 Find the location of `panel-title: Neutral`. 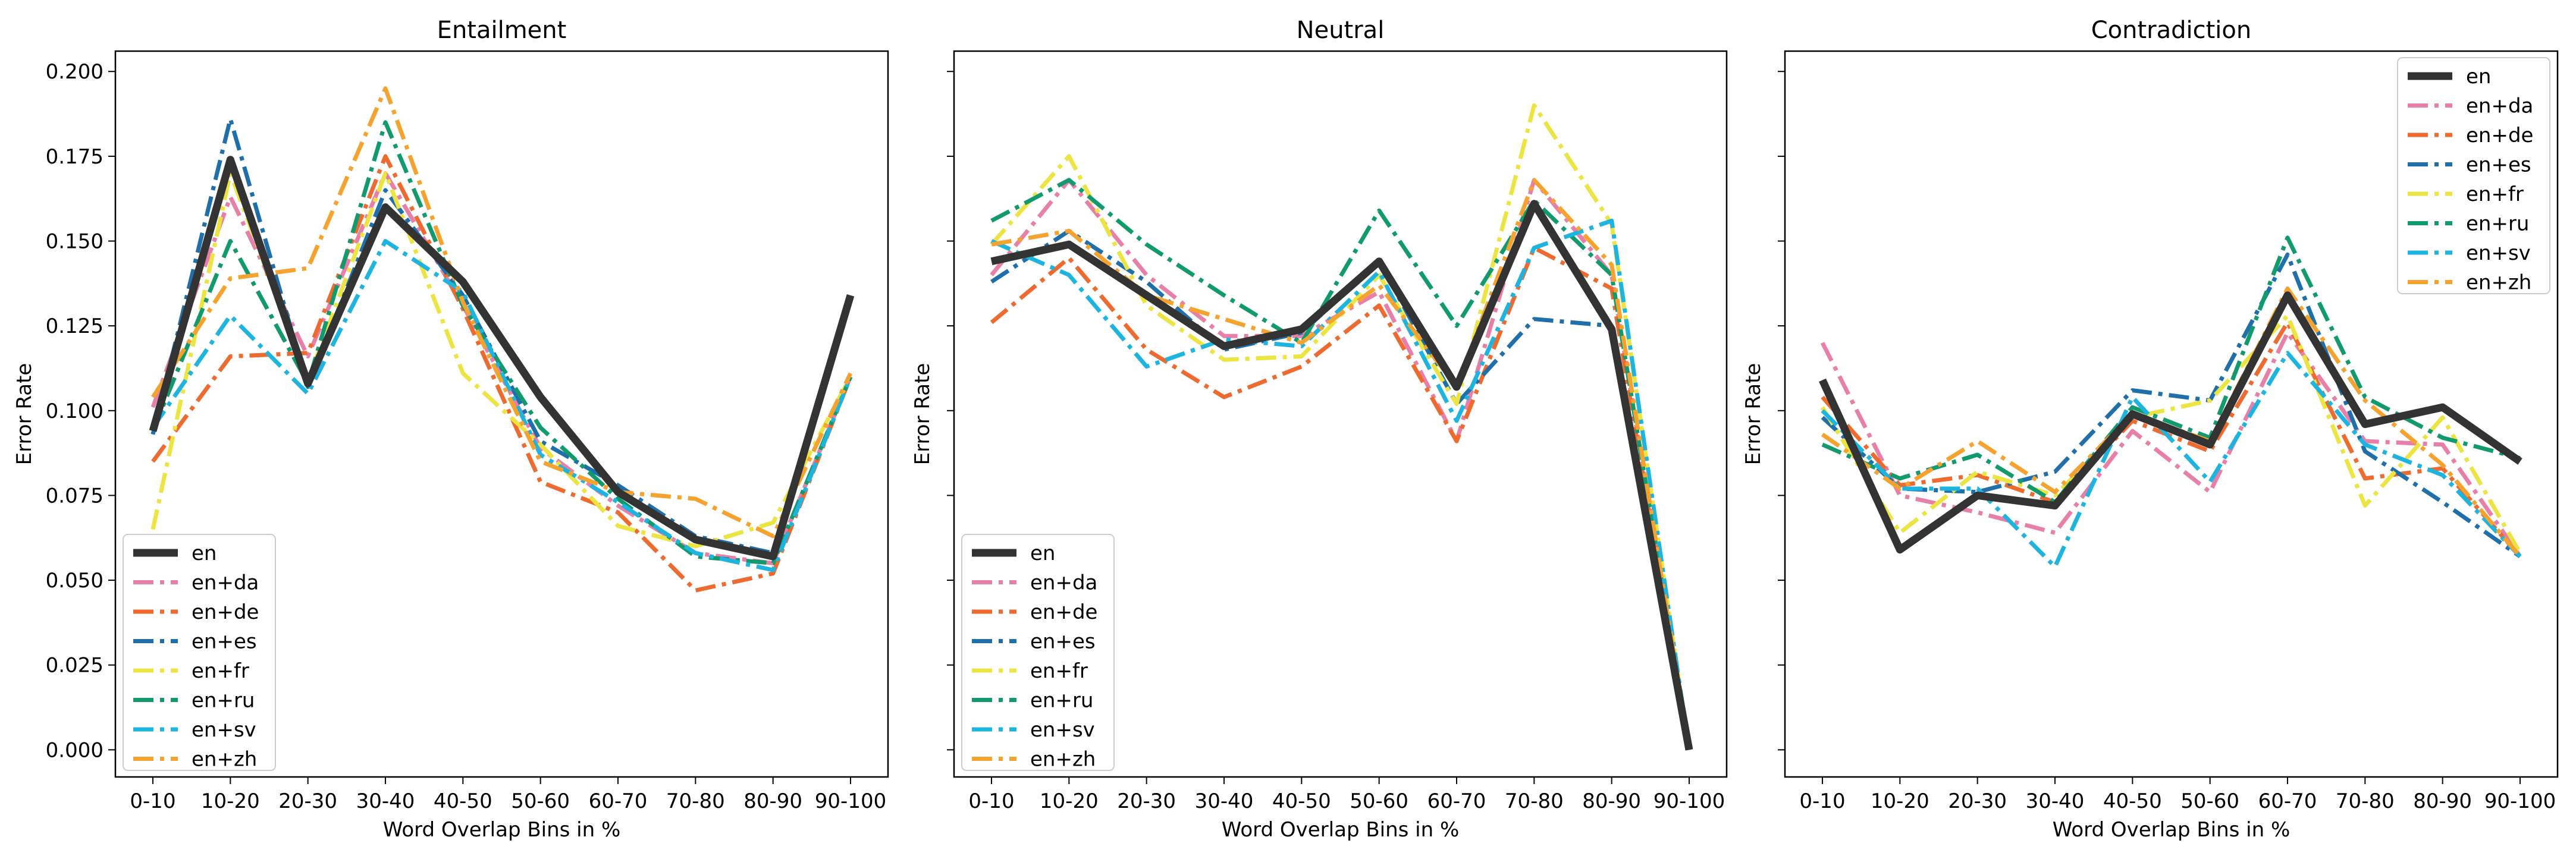

panel-title: Neutral is located at coordinates (1341, 30).